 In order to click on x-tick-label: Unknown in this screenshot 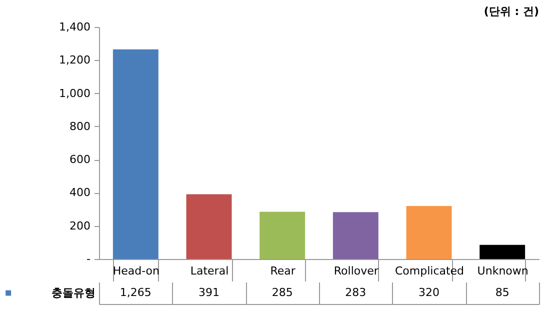, I will do `click(502, 271)`.